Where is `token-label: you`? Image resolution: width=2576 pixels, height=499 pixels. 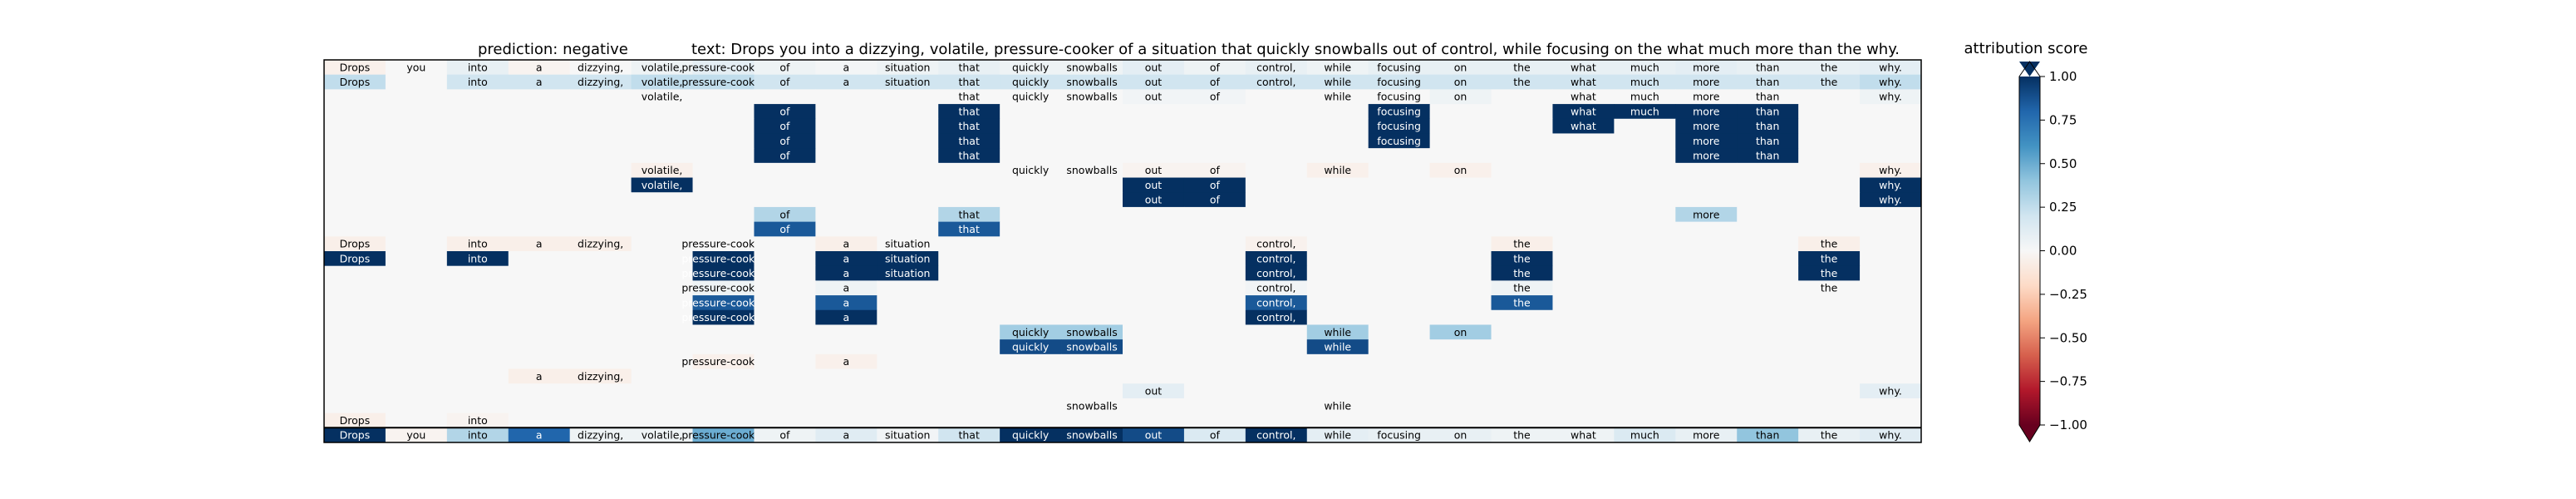
token-label: you is located at coordinates (415, 67).